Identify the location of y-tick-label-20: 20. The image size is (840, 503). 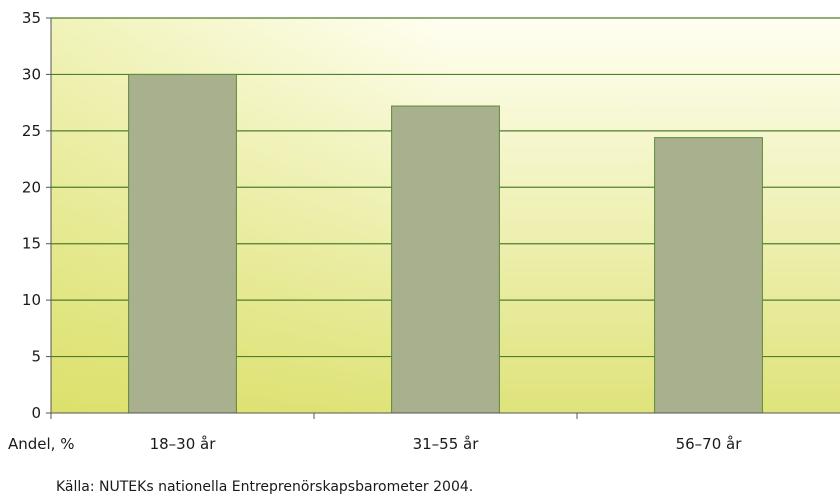
(31, 187).